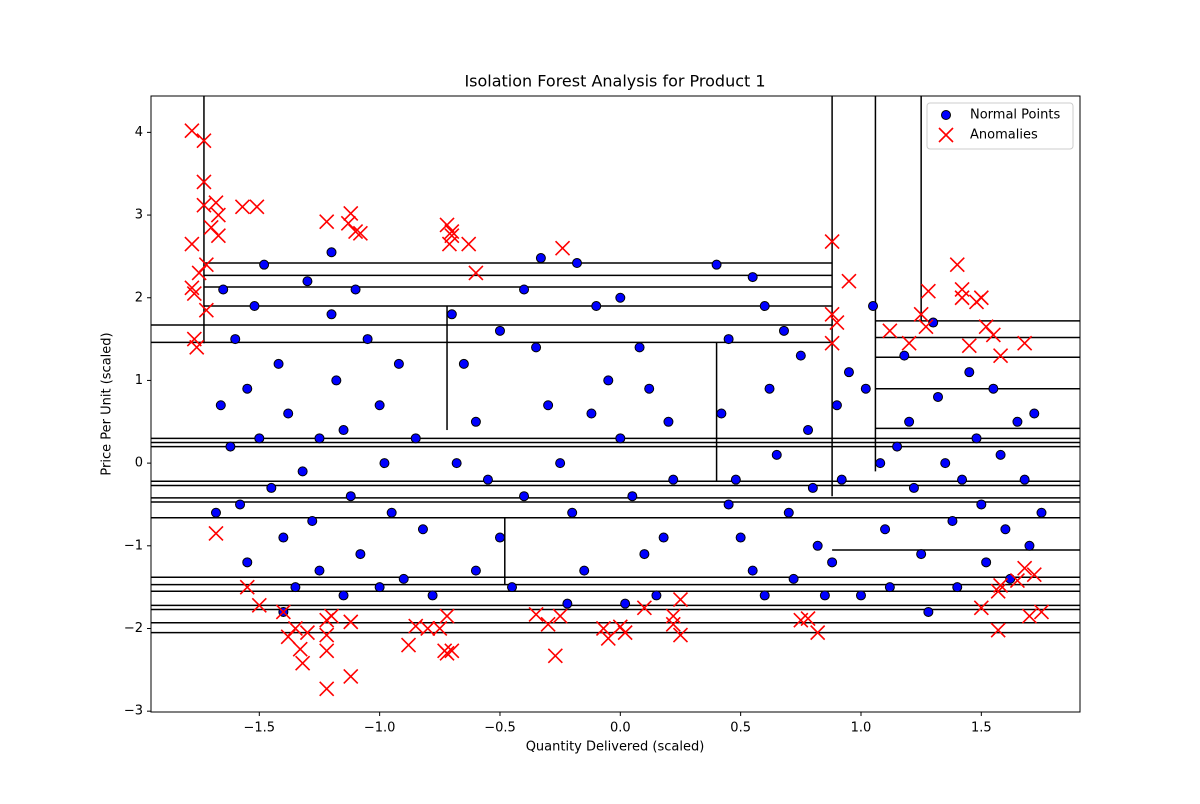  I want to click on y-tick-label: 1, so click(139, 380).